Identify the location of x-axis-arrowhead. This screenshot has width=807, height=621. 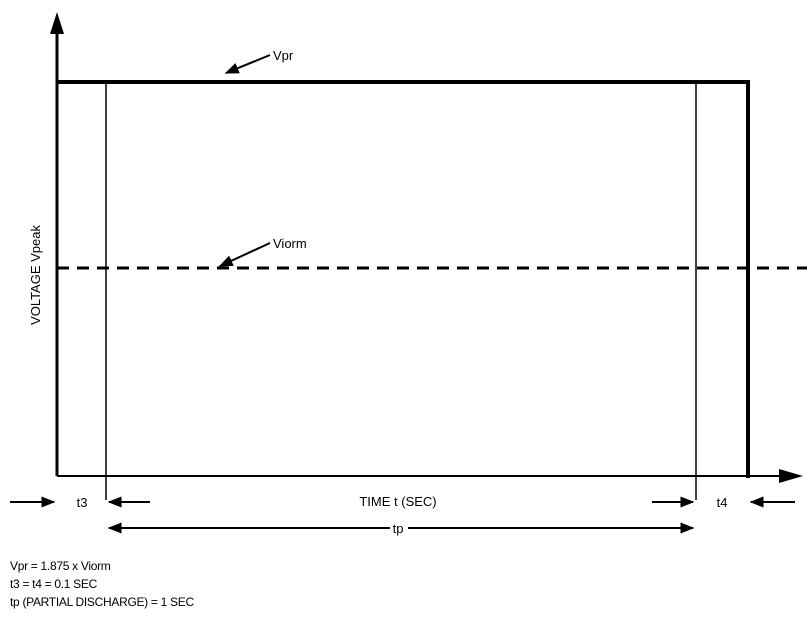
(791, 476).